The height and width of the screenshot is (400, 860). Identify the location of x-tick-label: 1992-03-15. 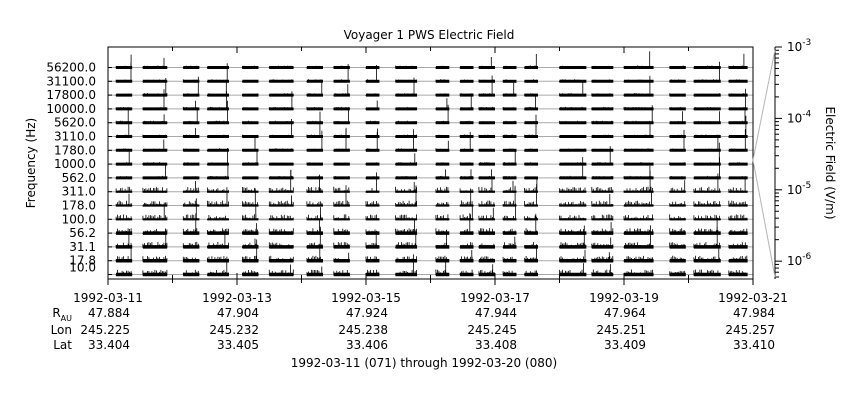
(366, 298).